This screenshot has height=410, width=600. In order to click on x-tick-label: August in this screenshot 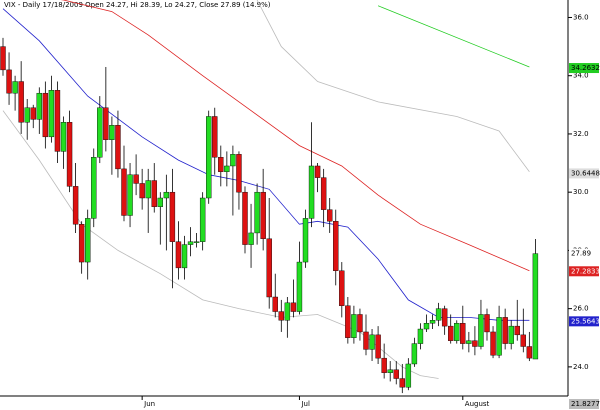, I will do `click(477, 404)`.